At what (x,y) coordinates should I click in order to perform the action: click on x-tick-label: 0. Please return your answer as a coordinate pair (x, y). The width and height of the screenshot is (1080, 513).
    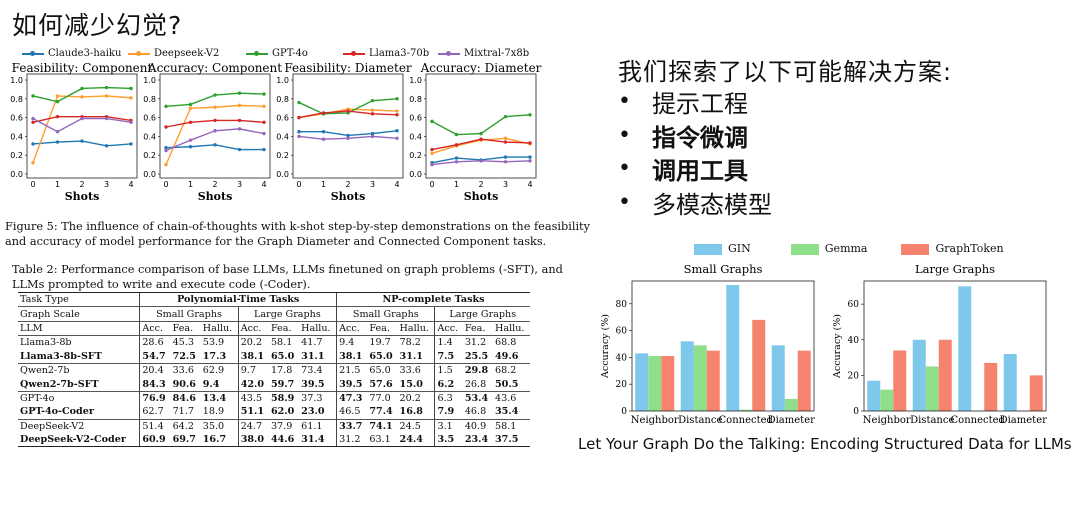
    Looking at the image, I should click on (298, 184).